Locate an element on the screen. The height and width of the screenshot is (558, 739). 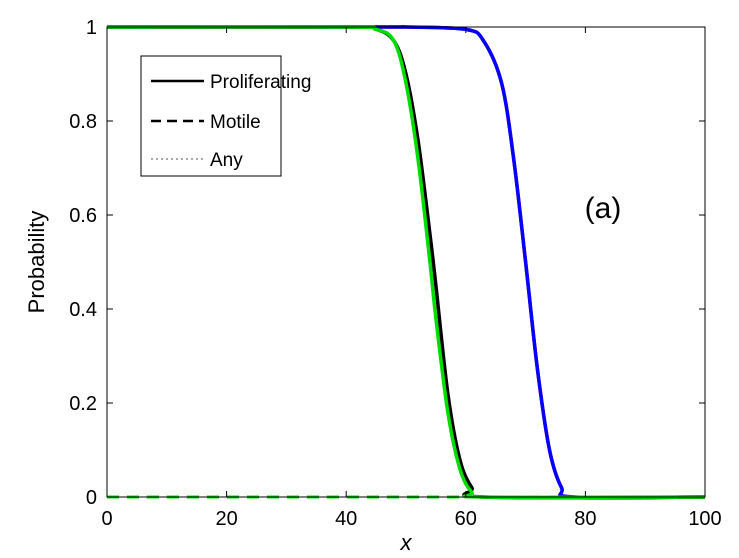
y-tick-label: 1 is located at coordinates (91, 28).